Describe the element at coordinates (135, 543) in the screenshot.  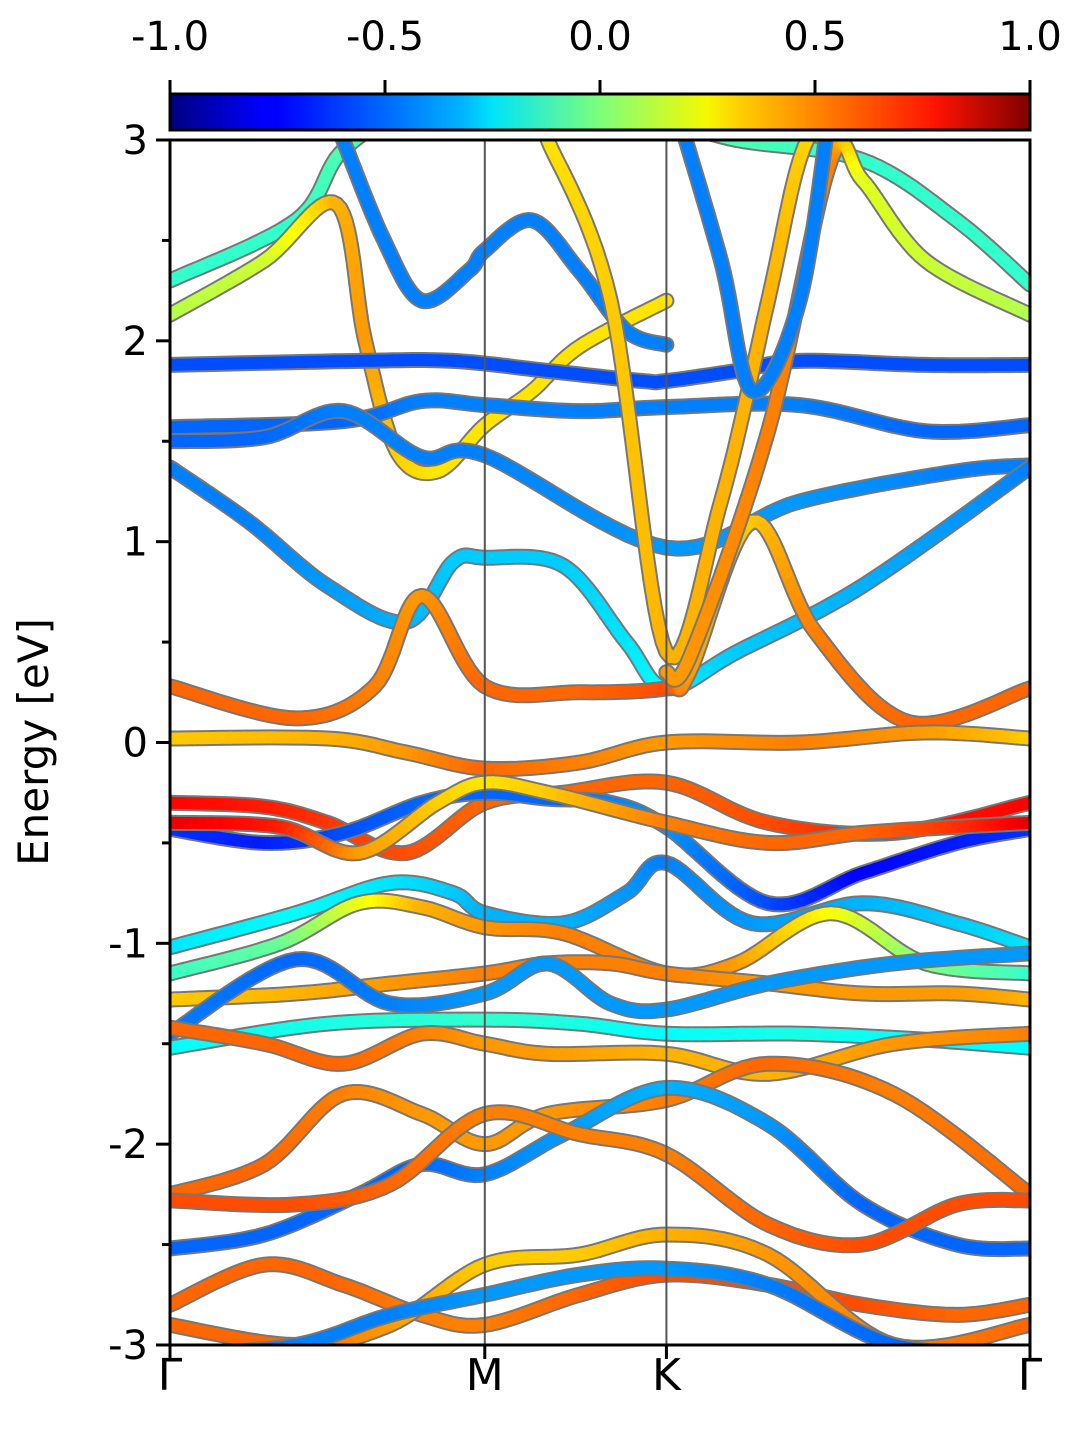
I see `y-tick-label: 1` at that location.